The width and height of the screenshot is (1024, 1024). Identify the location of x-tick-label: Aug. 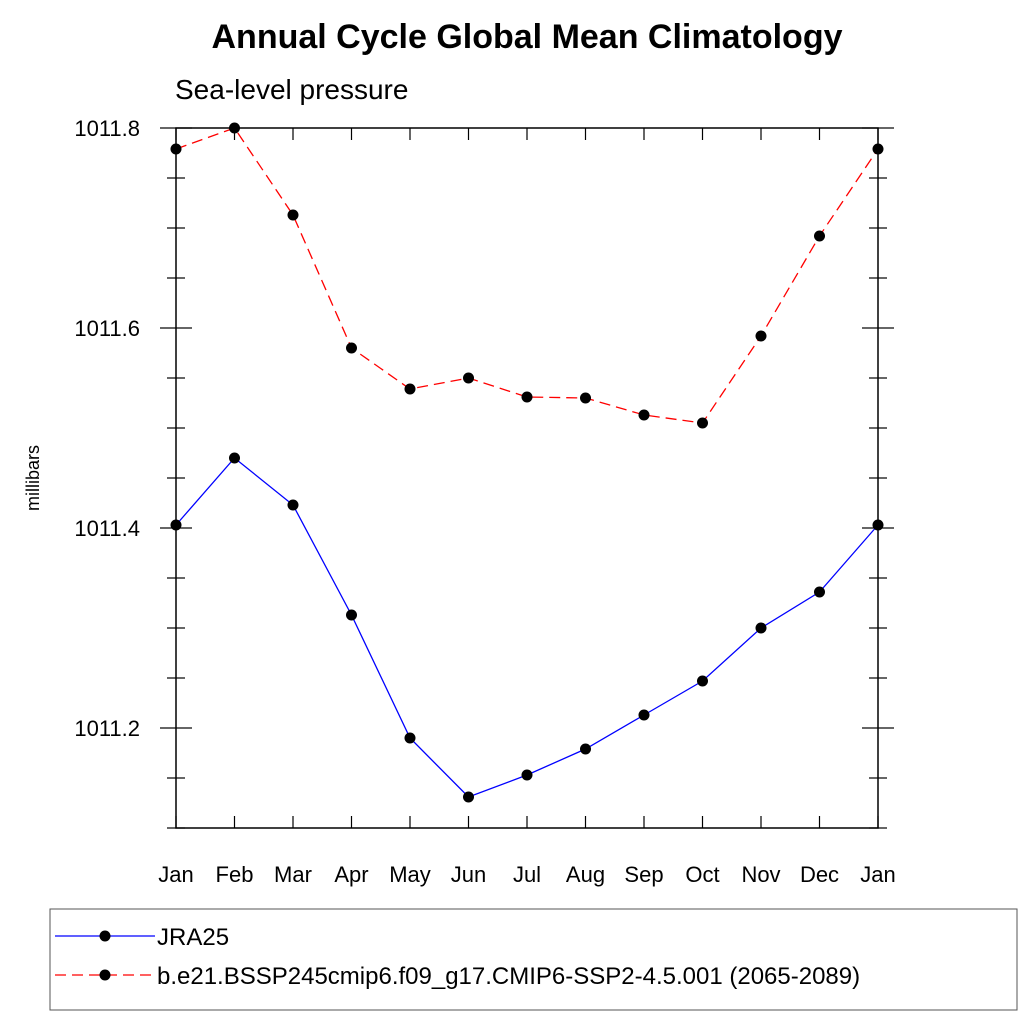
(585, 874).